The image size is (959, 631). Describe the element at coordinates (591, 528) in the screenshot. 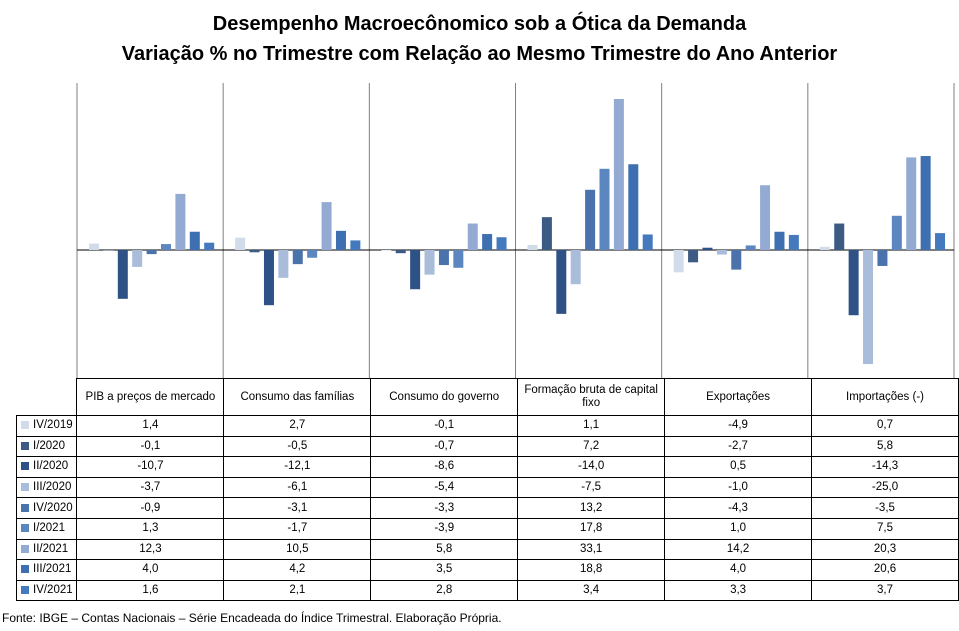

I see `table-cell: 17,8` at that location.